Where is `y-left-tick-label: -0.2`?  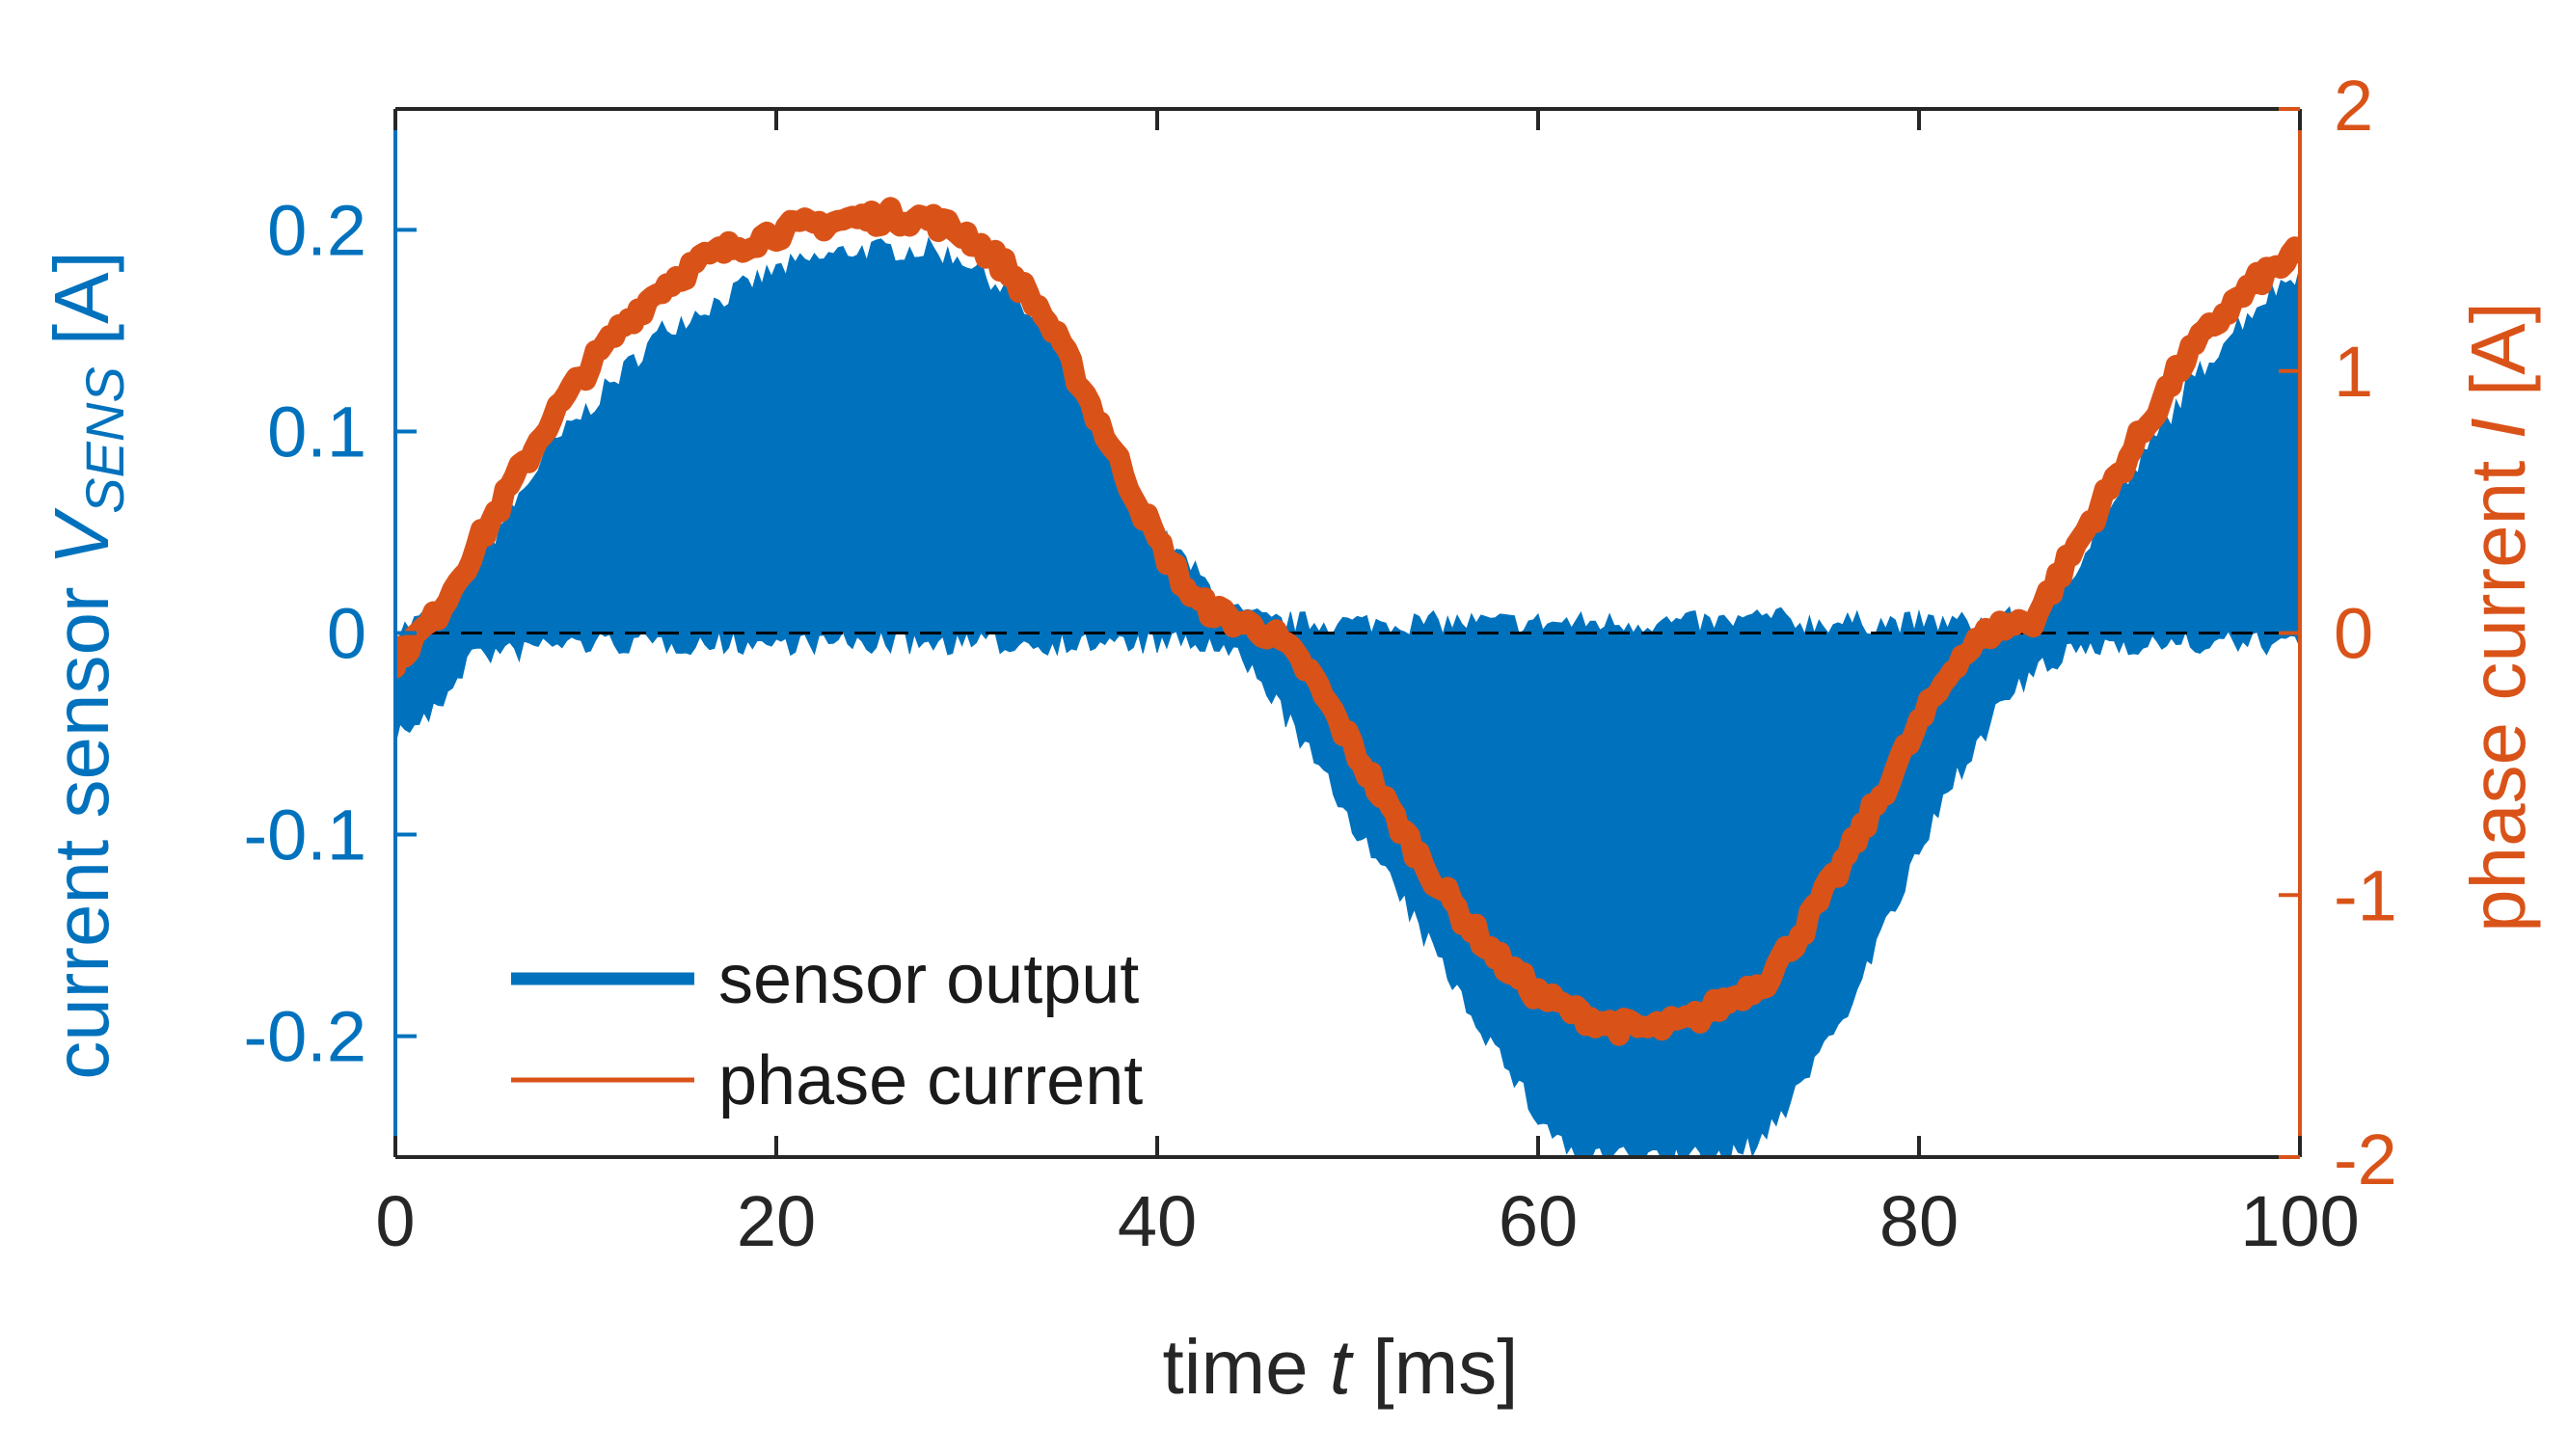 y-left-tick-label: -0.2 is located at coordinates (304, 1037).